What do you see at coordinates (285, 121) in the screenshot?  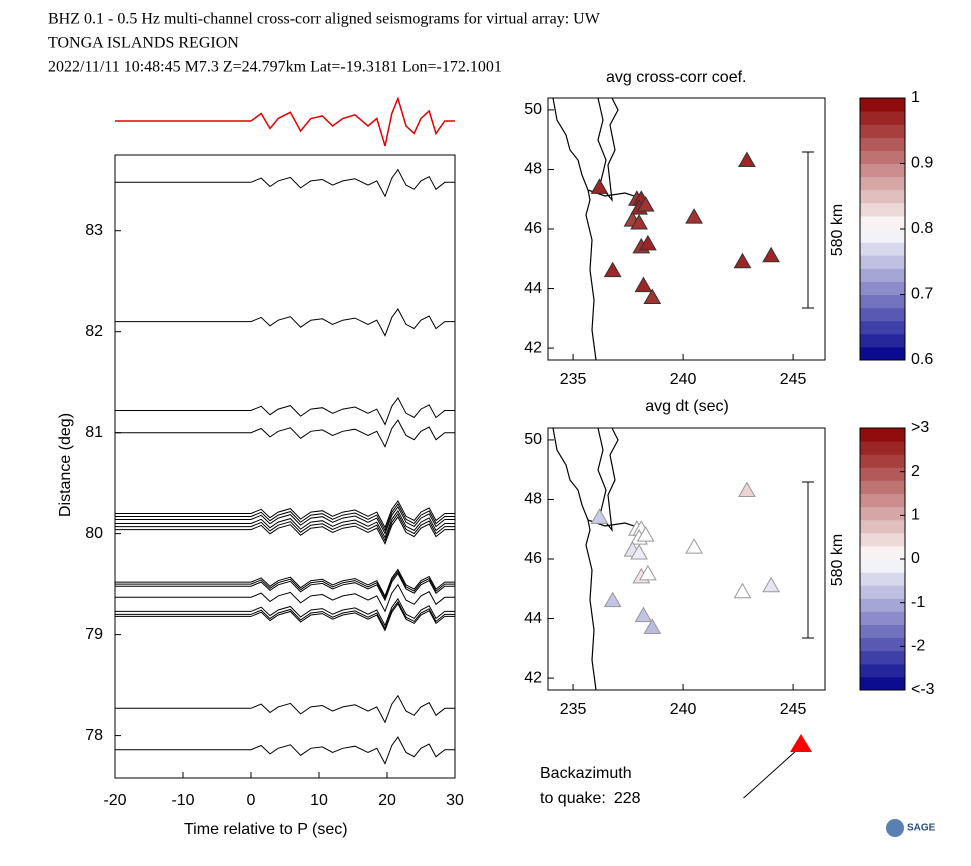 I see `stack-trace` at bounding box center [285, 121].